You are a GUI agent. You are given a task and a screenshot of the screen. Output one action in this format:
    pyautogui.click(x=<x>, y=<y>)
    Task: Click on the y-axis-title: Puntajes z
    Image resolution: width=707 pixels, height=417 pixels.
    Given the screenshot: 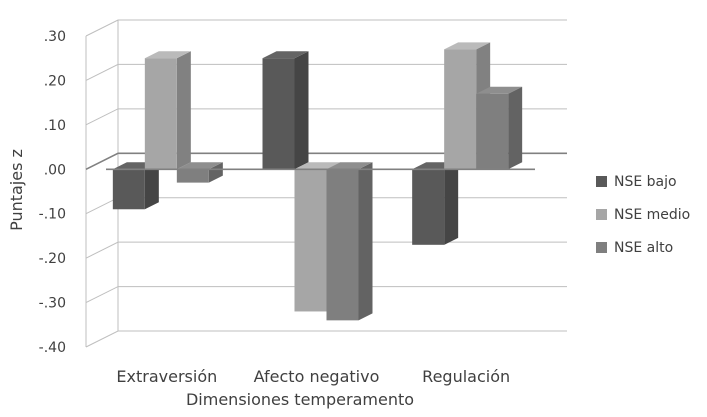 What is the action you would take?
    pyautogui.click(x=16, y=190)
    